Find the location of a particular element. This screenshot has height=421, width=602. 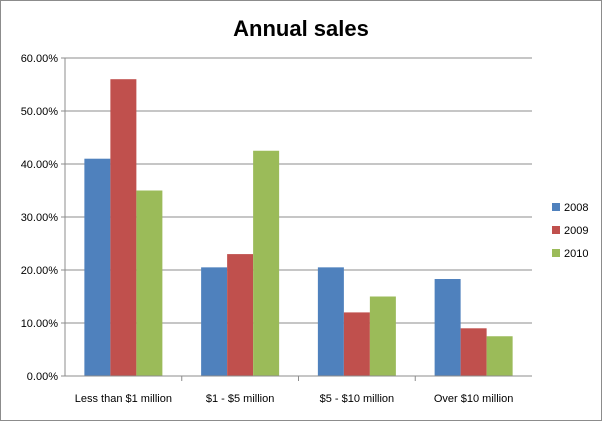

x-tick-label: Over $10 million is located at coordinates (473, 399).